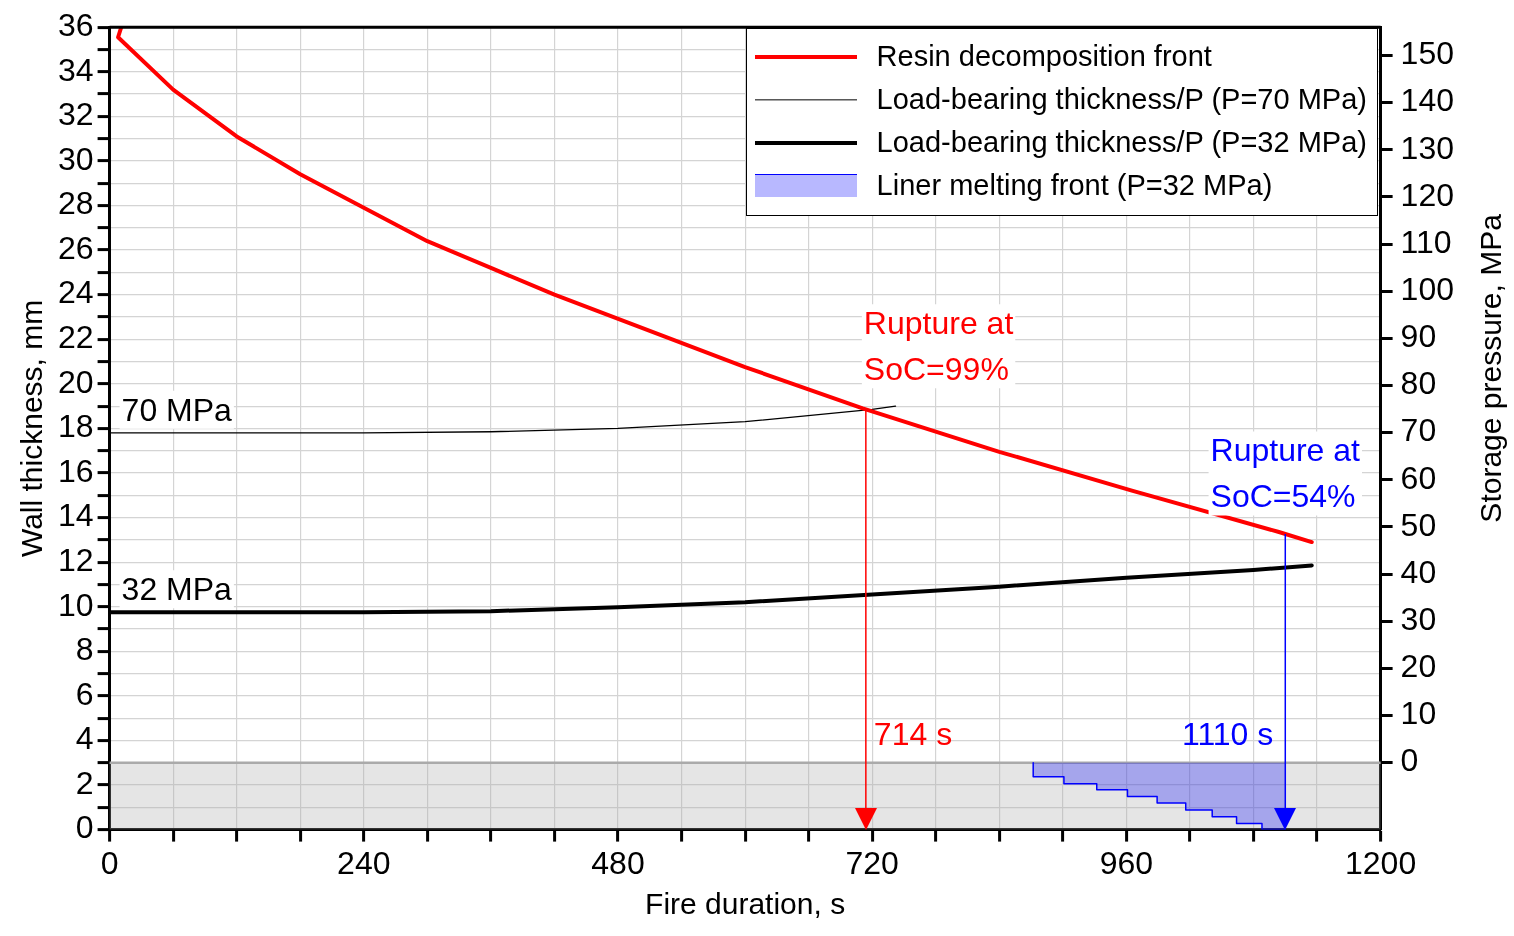 The image size is (1514, 936). Describe the element at coordinates (1418, 666) in the screenshot. I see `y2-tick-label: 20` at that location.